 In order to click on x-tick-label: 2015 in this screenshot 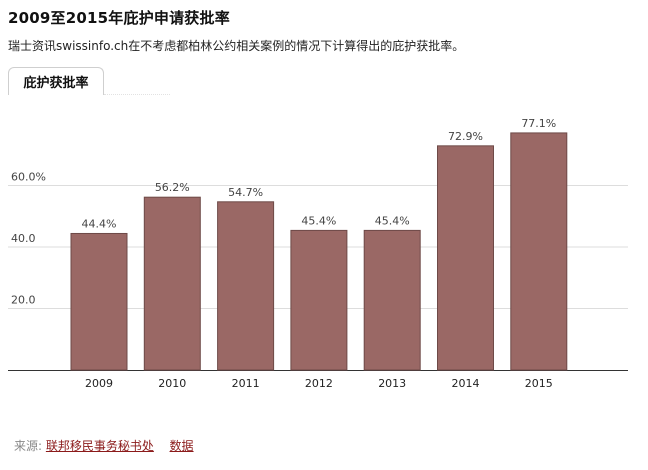, I will do `click(539, 383)`.